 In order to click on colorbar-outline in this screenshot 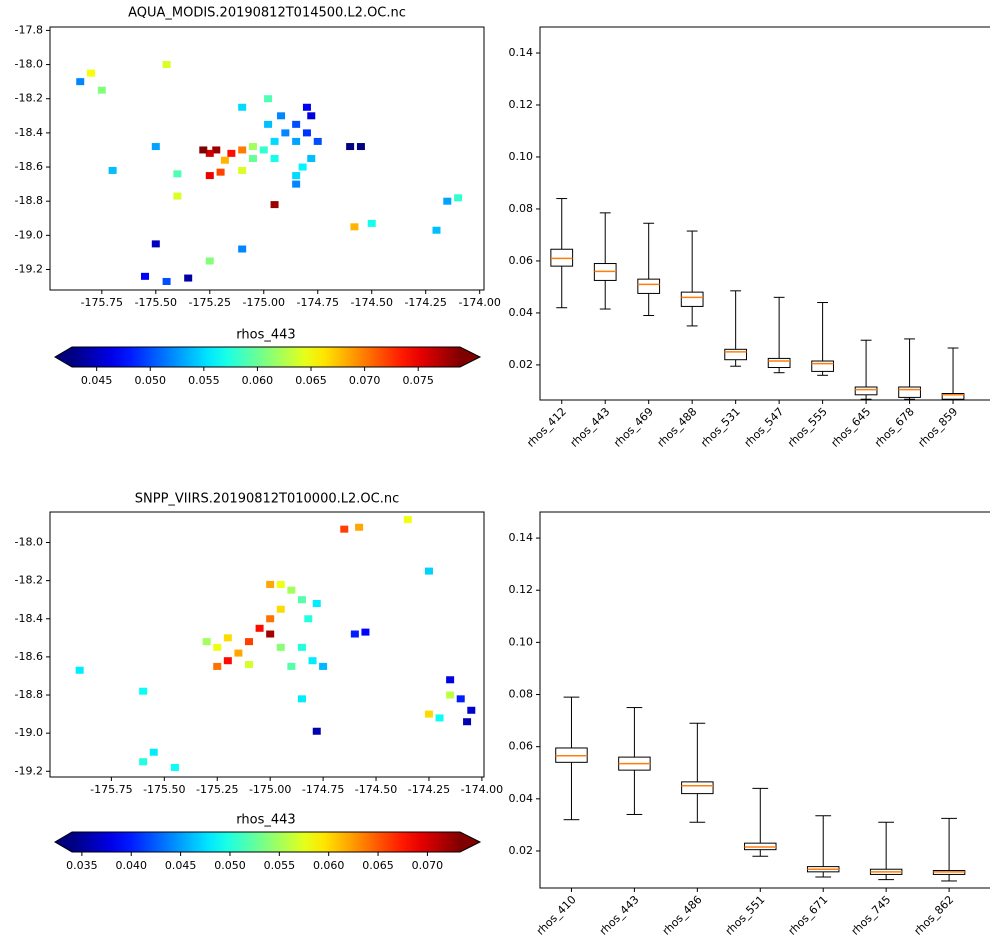, I will do `click(268, 842)`.